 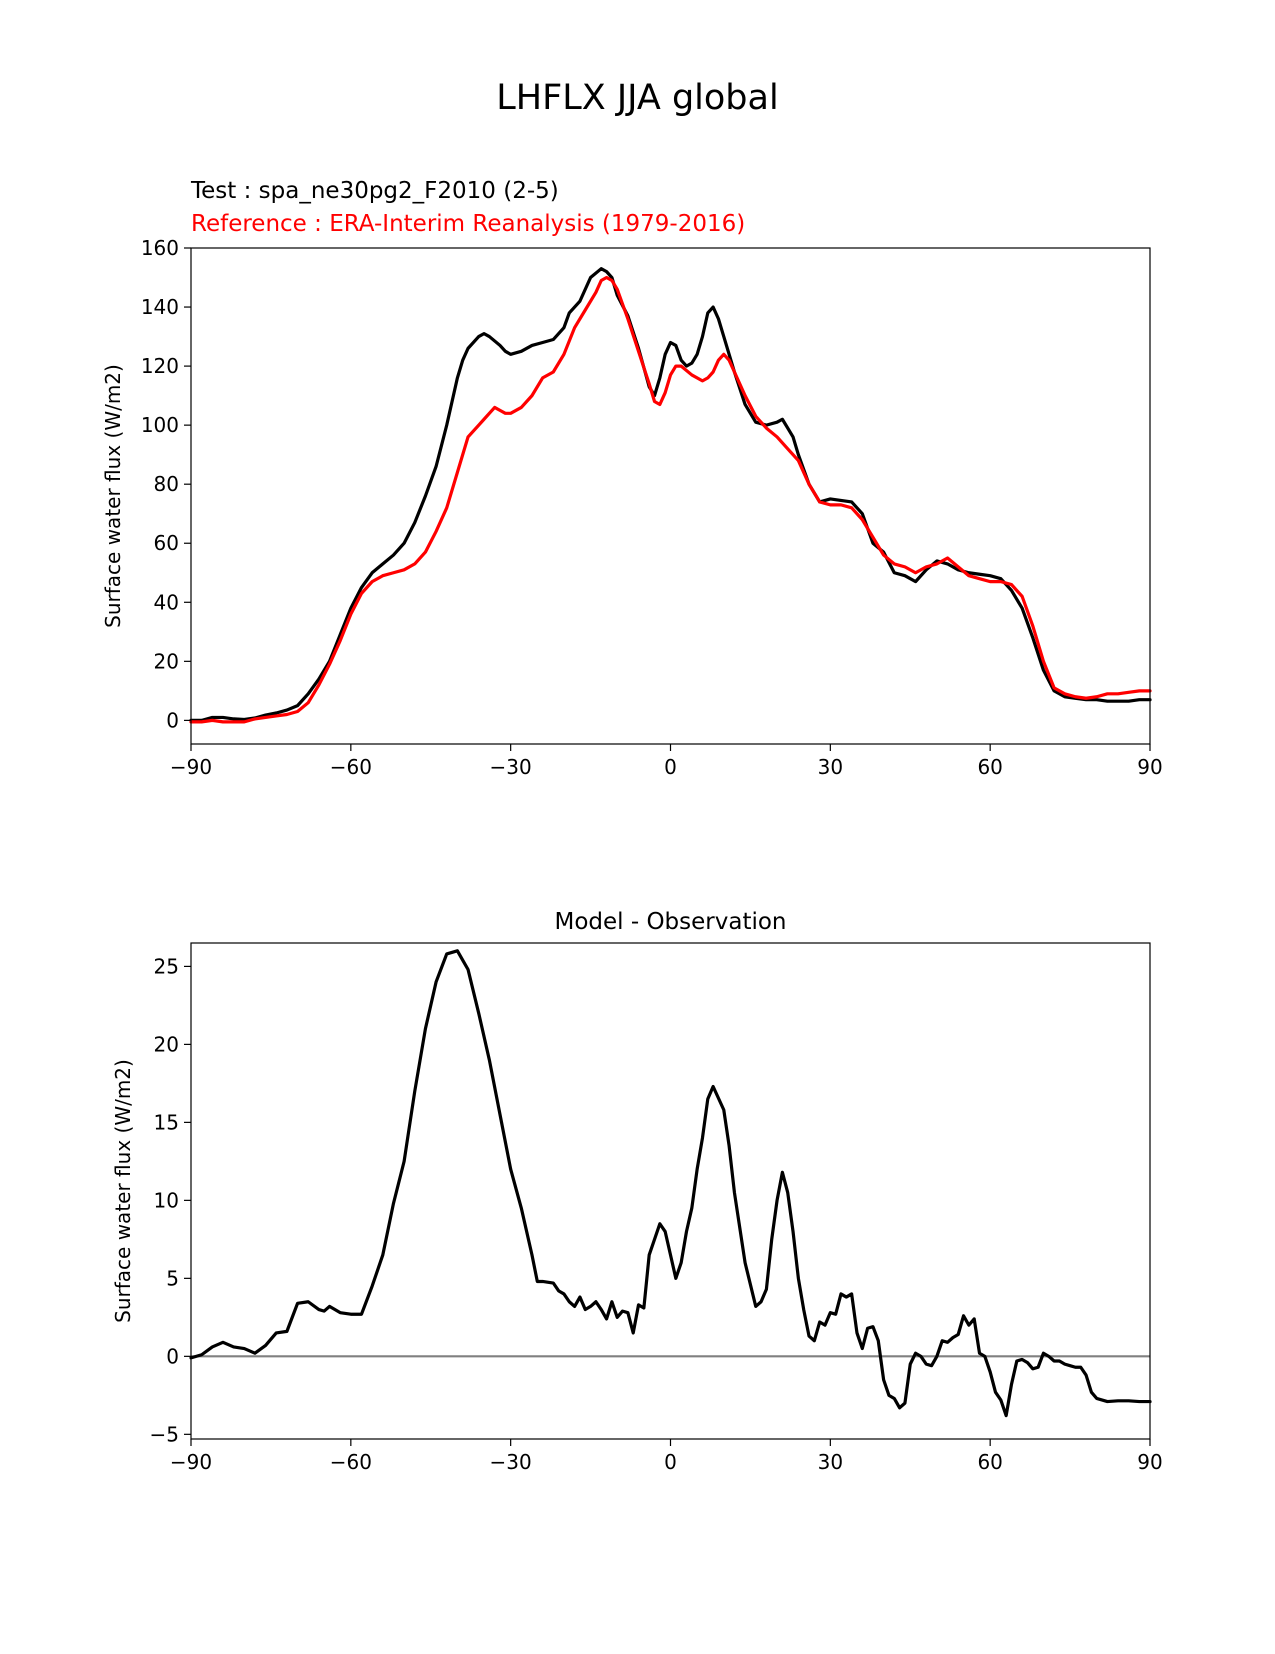 I want to click on y-tick-label: 60, so click(x=166, y=543).